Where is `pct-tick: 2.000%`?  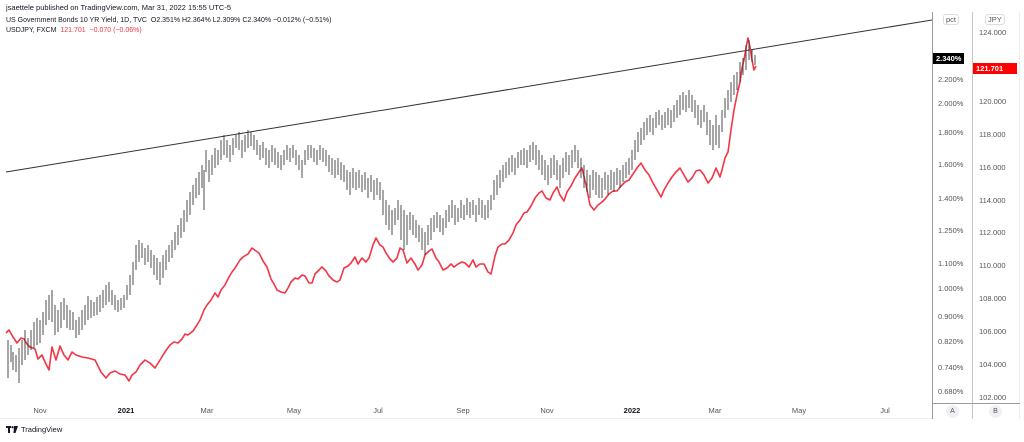 pct-tick: 2.000% is located at coordinates (951, 103).